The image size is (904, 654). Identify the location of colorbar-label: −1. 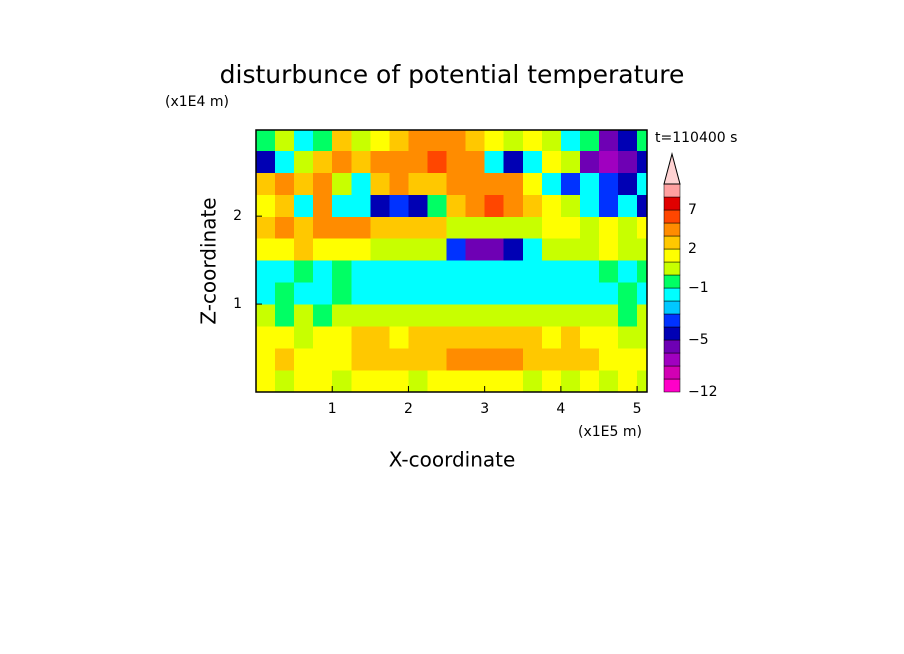
(698, 288).